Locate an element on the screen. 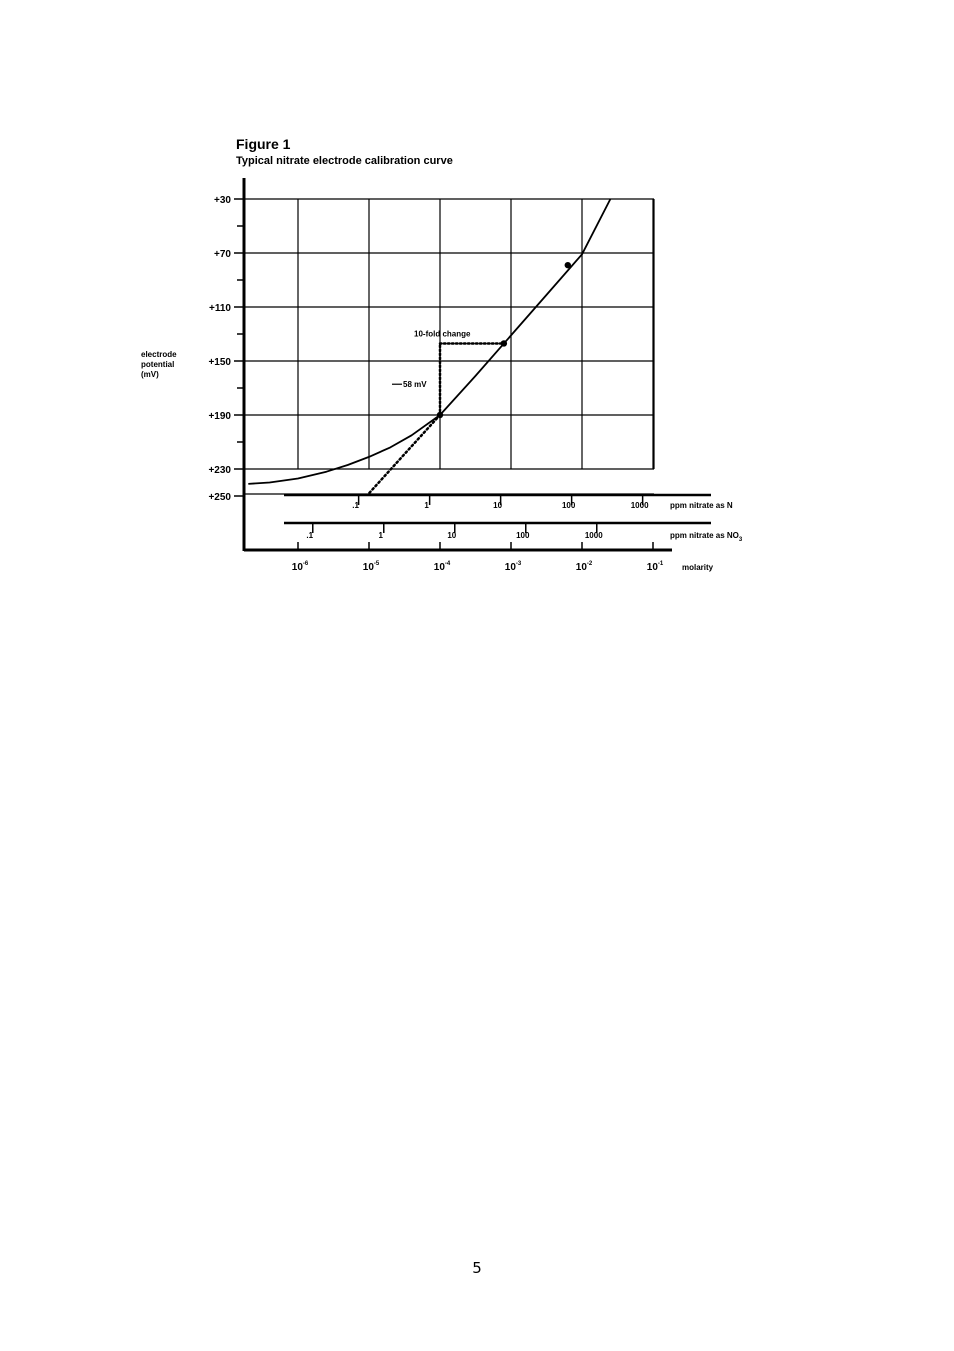 The image size is (954, 1351). ppm-axis-label-text: ppm nitrate as NO is located at coordinates (704, 535).